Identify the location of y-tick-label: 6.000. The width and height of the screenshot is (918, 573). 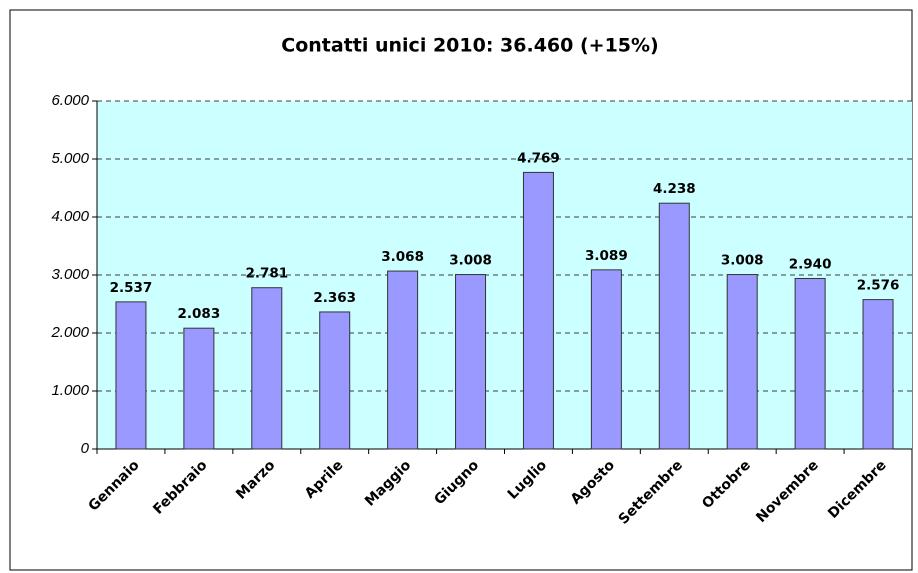
(70, 100).